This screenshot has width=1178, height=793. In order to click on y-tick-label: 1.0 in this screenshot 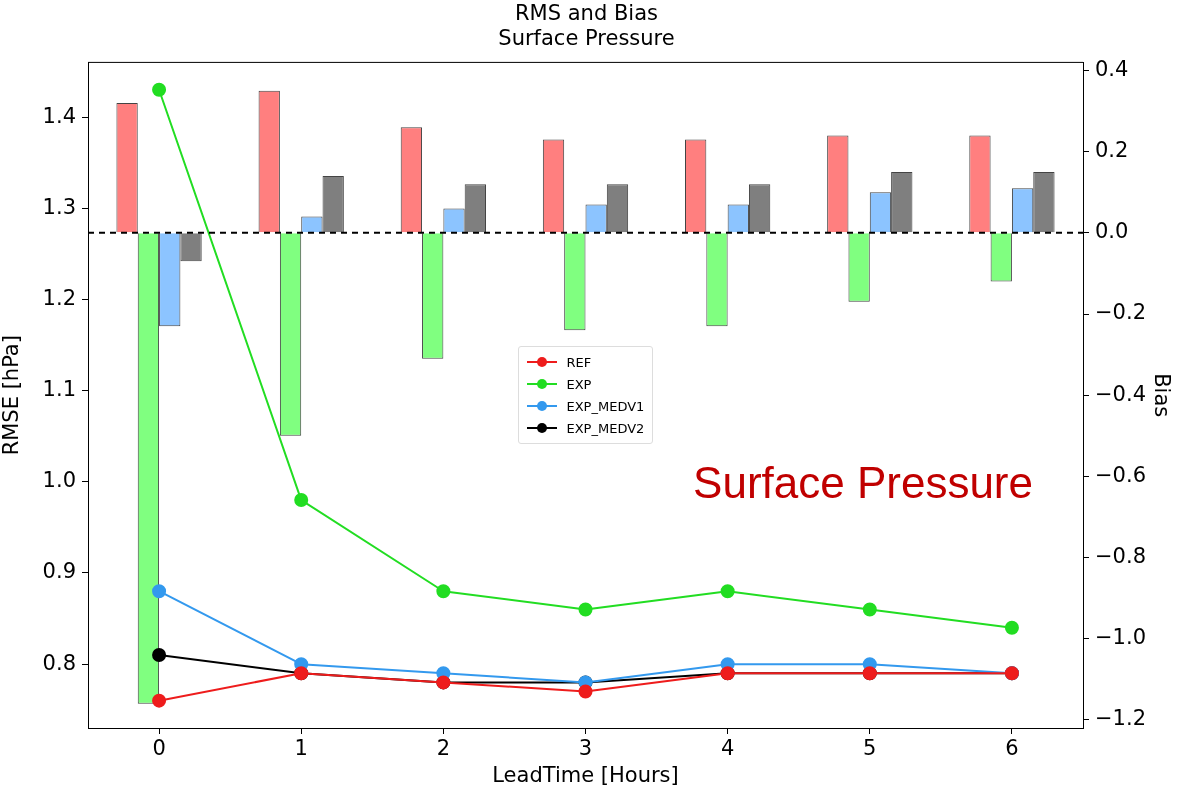, I will do `click(59, 480)`.